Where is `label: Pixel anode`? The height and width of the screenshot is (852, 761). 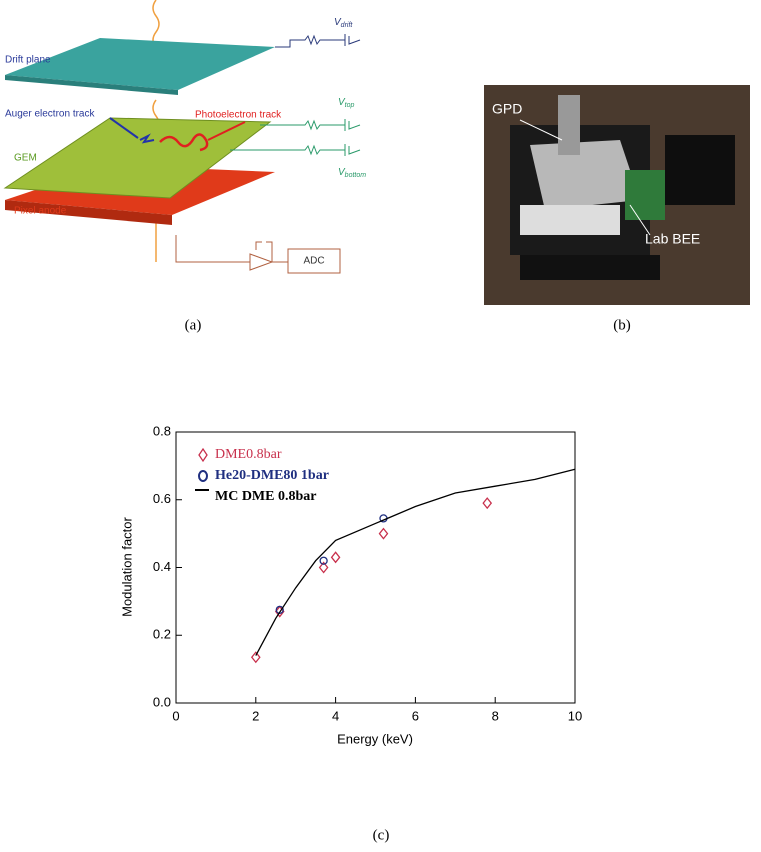
label: Pixel anode is located at coordinates (40, 211).